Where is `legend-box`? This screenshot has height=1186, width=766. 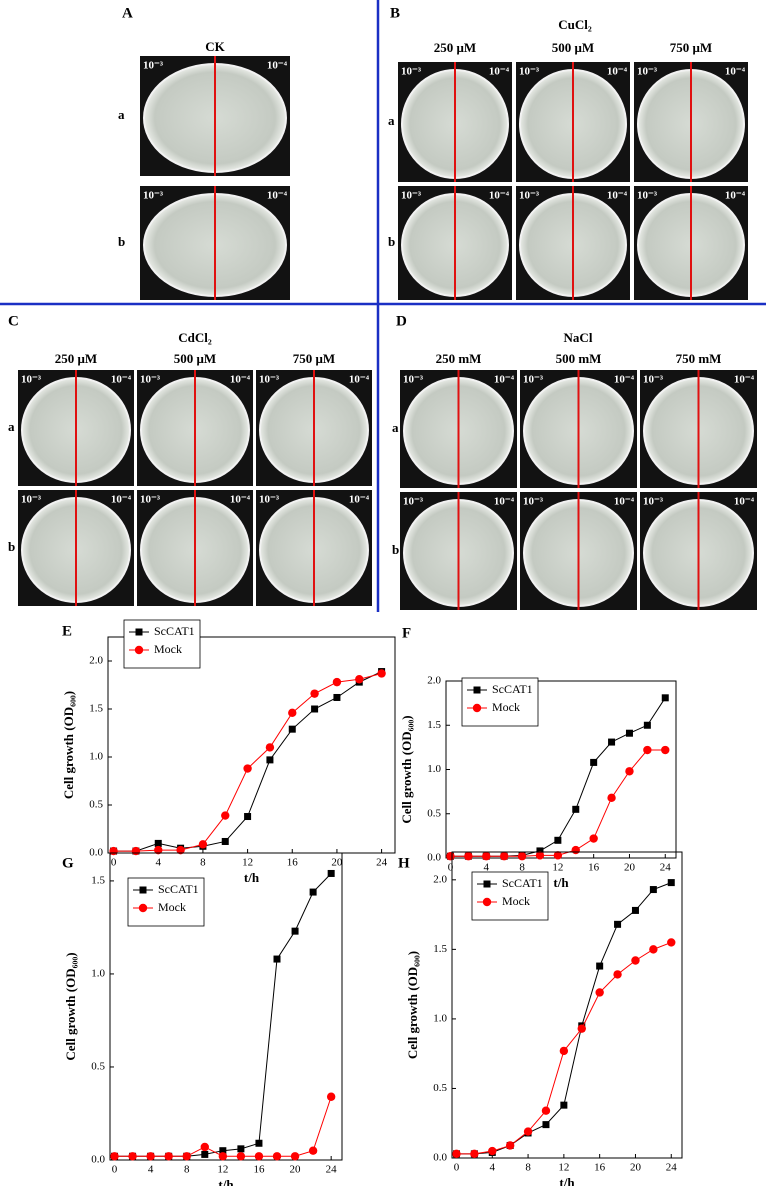
legend-box is located at coordinates (162, 644).